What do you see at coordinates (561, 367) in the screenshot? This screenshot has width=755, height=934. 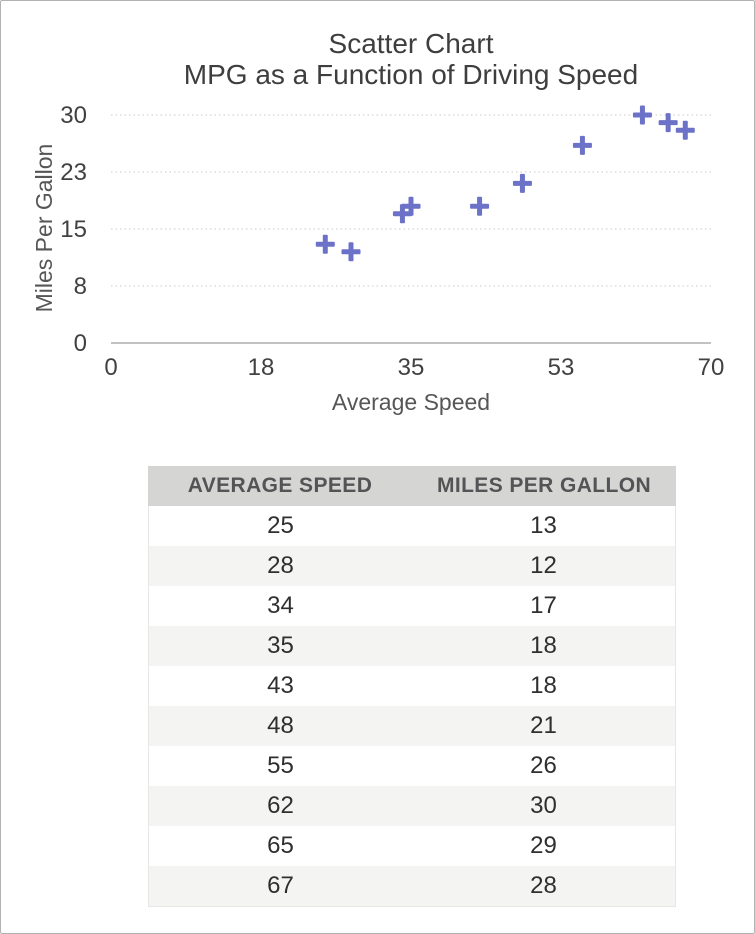 I see `x-tick-label: 53` at bounding box center [561, 367].